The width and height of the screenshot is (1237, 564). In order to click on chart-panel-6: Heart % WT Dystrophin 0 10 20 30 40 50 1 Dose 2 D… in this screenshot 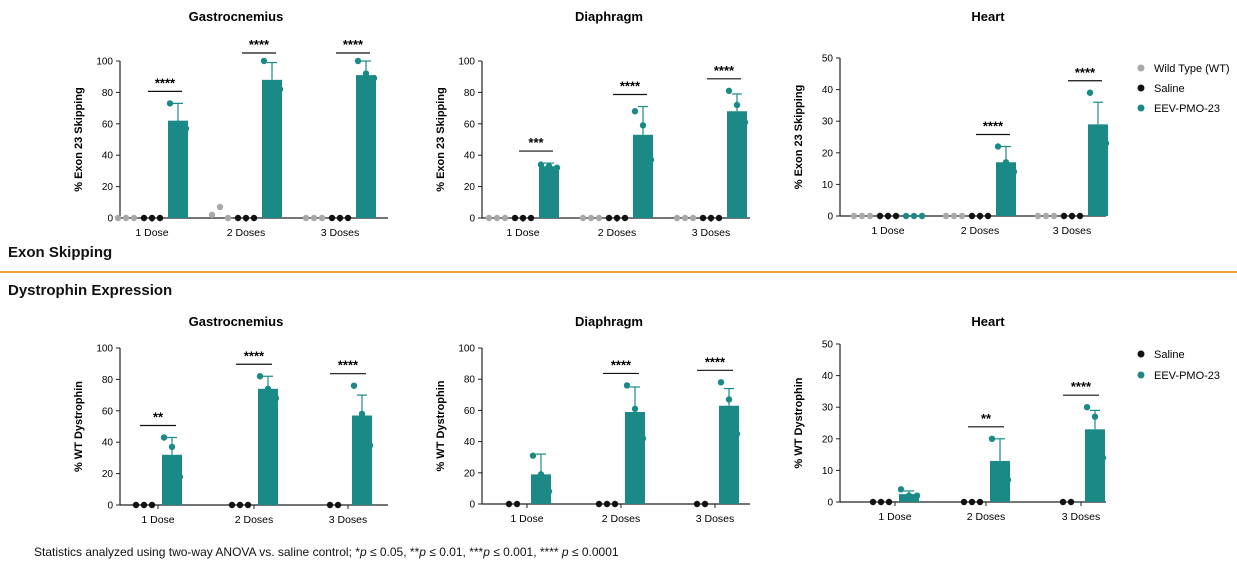, I will do `click(950, 418)`.